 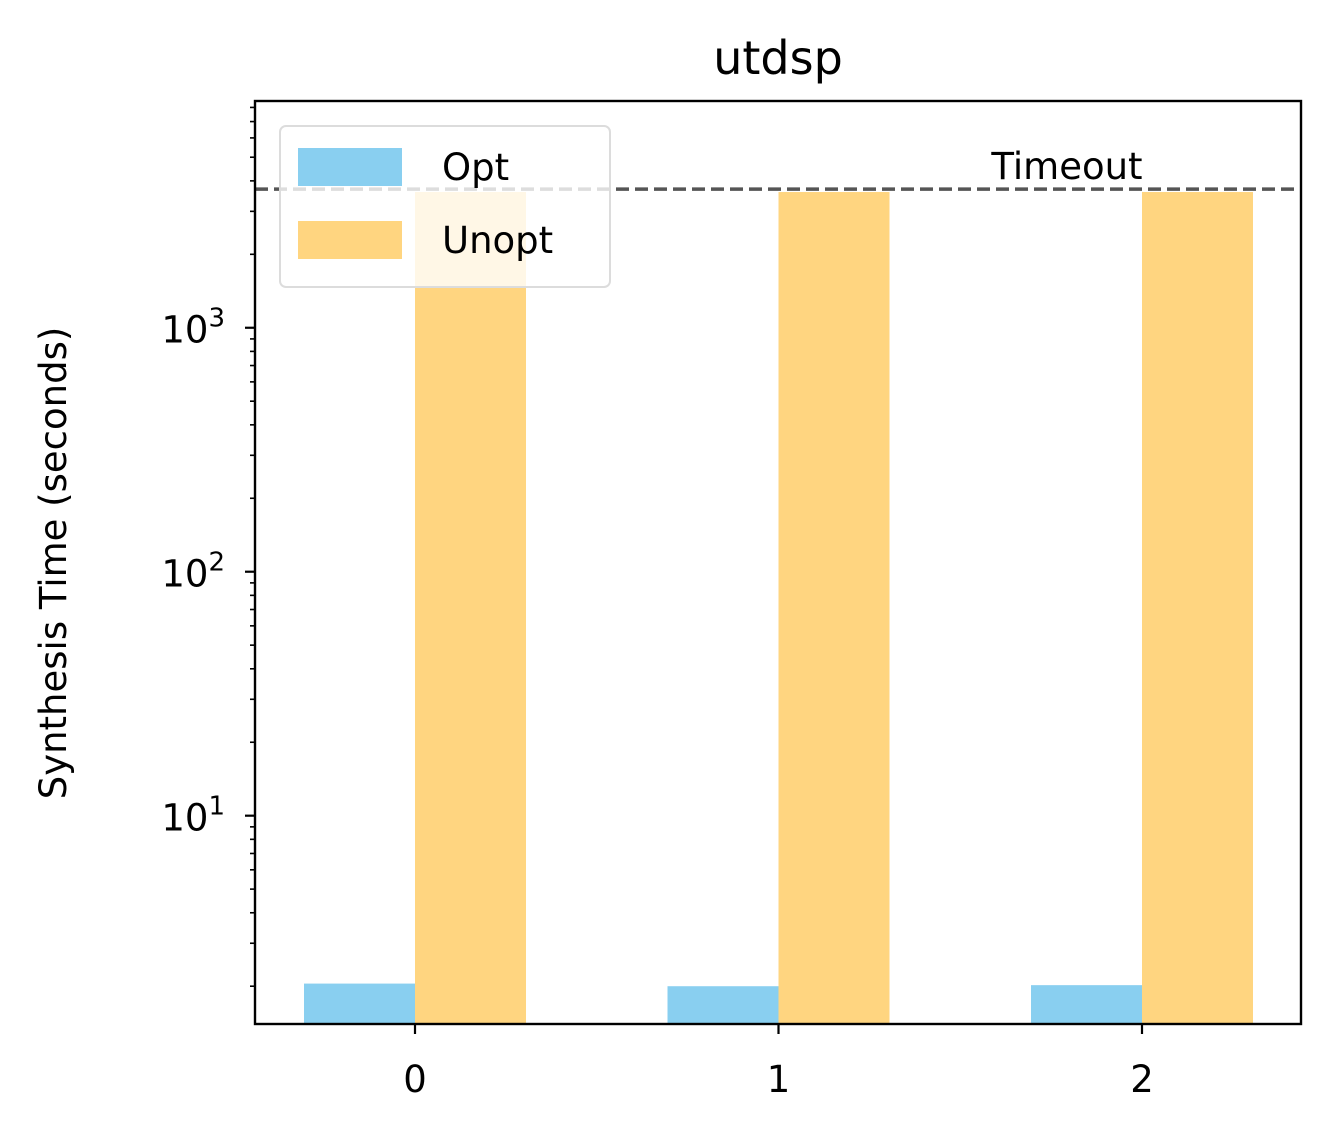 I want to click on legend-swatch-opt, so click(x=350, y=167).